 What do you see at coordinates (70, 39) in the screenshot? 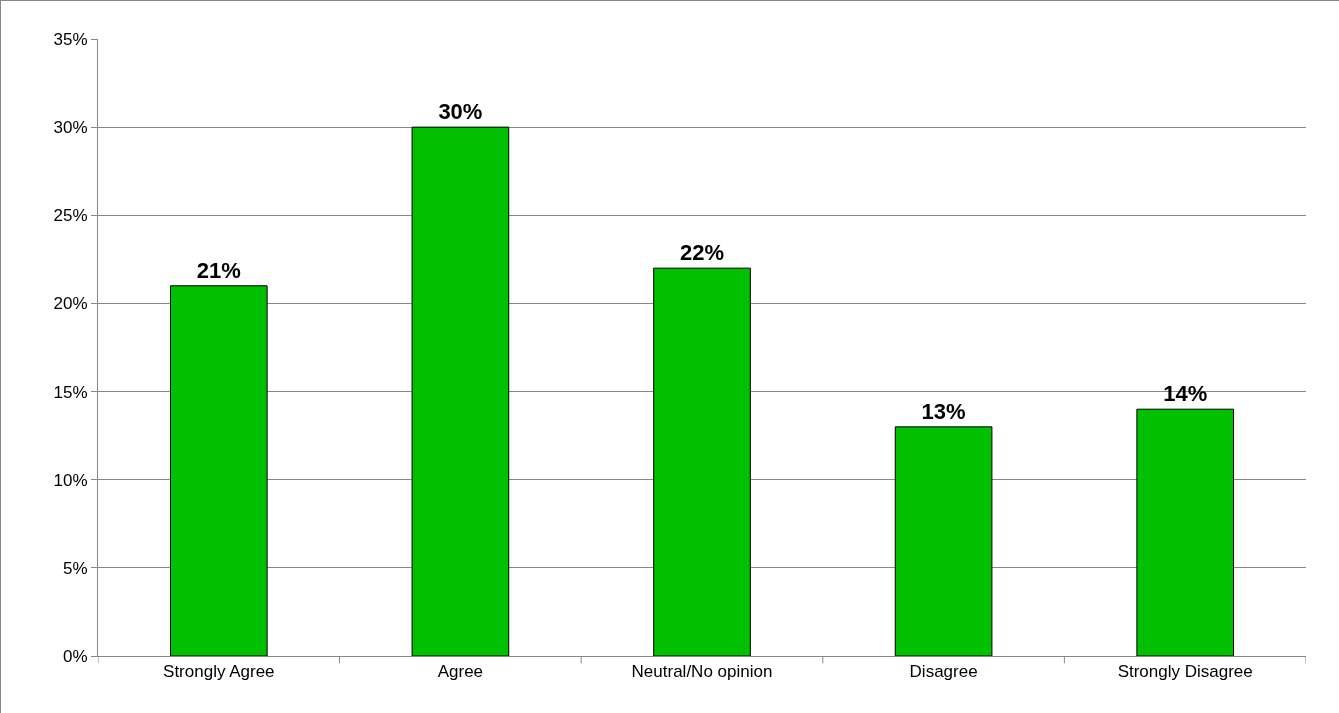
I see `y-tick-label: 35%` at bounding box center [70, 39].